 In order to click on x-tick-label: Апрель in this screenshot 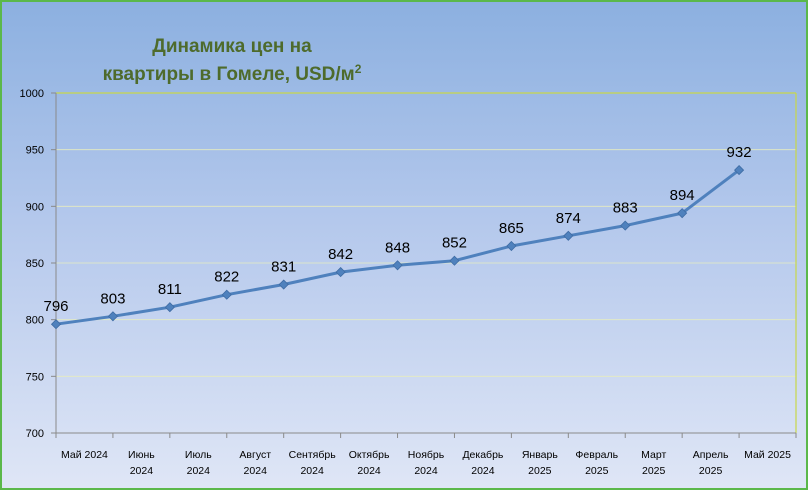, I will do `click(711, 455)`.